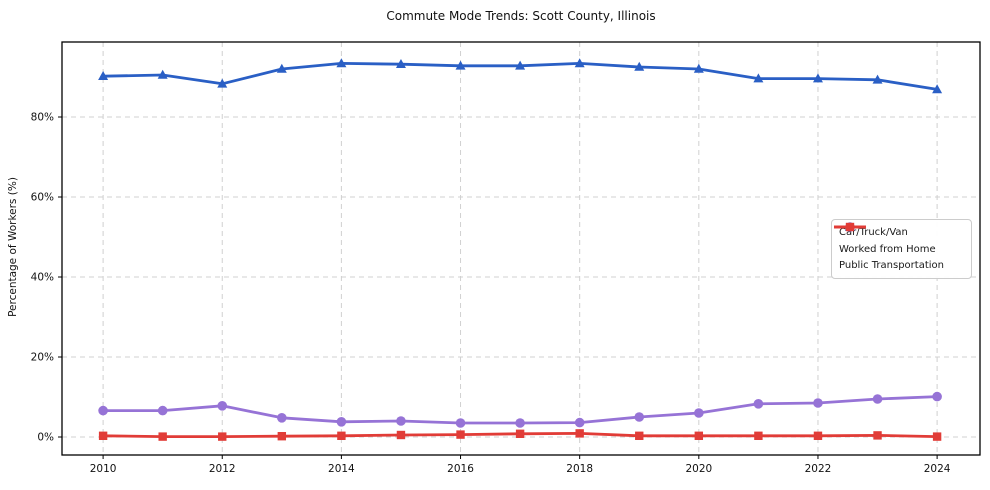  What do you see at coordinates (579, 469) in the screenshot?
I see `x-tick-label: 2018` at bounding box center [579, 469].